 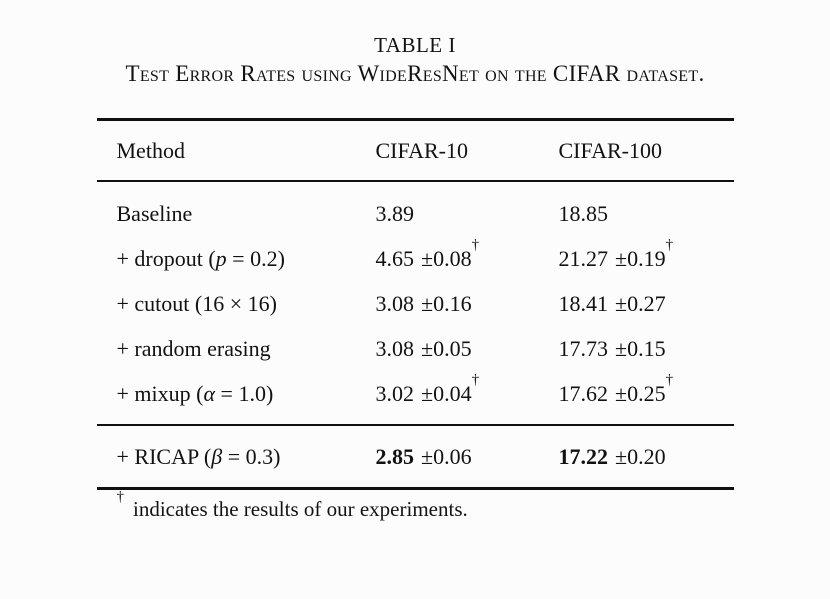 What do you see at coordinates (583, 258) in the screenshot?
I see `error-rate-value: 21.27` at bounding box center [583, 258].